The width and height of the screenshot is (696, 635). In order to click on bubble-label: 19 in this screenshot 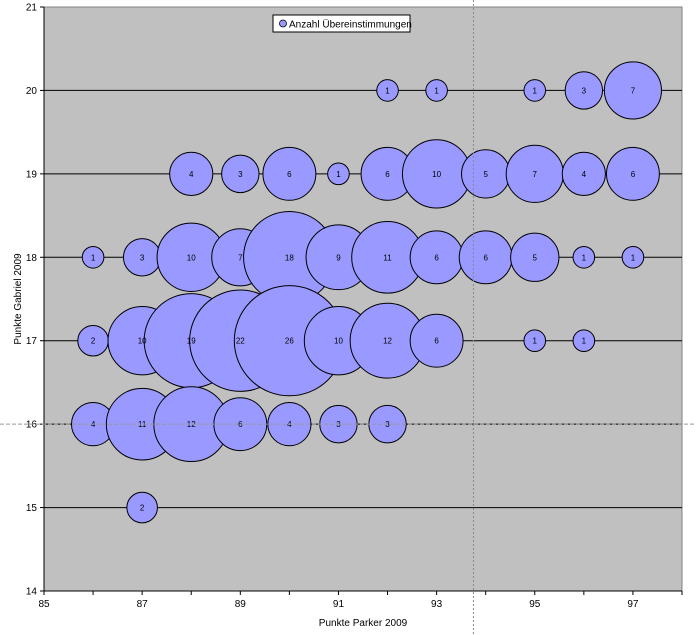, I will do `click(191, 341)`.